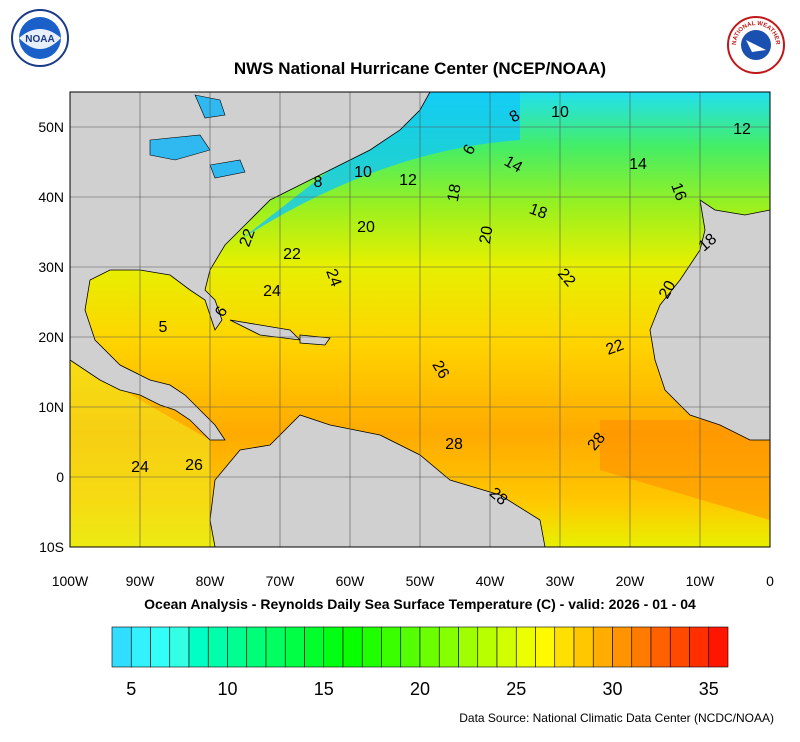 This screenshot has height=742, width=800. Describe the element at coordinates (612, 689) in the screenshot. I see `colorbar-label: 30` at that location.